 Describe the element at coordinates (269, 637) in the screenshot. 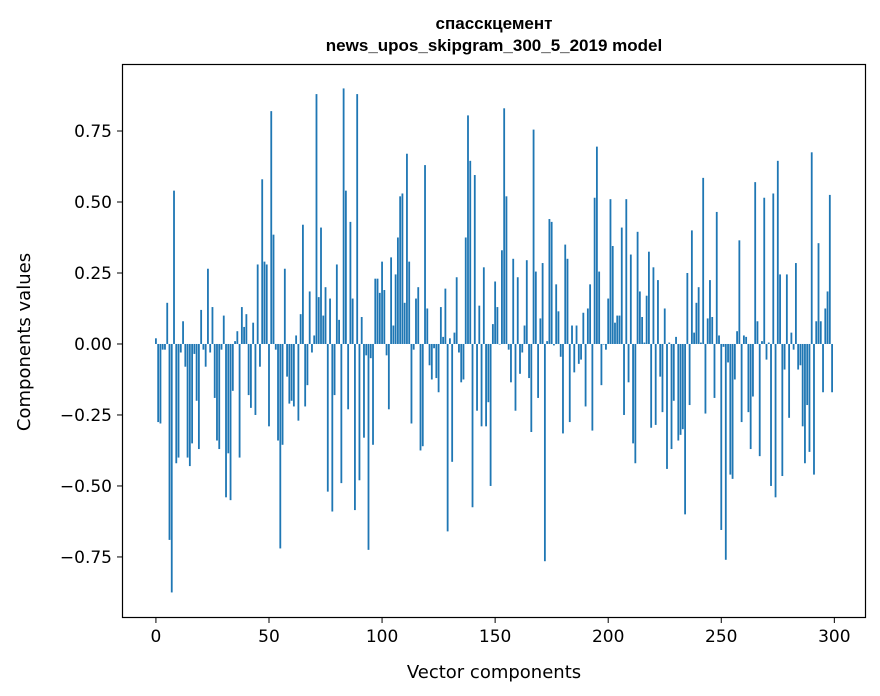

I see `x-tick-label: 50` at that location.